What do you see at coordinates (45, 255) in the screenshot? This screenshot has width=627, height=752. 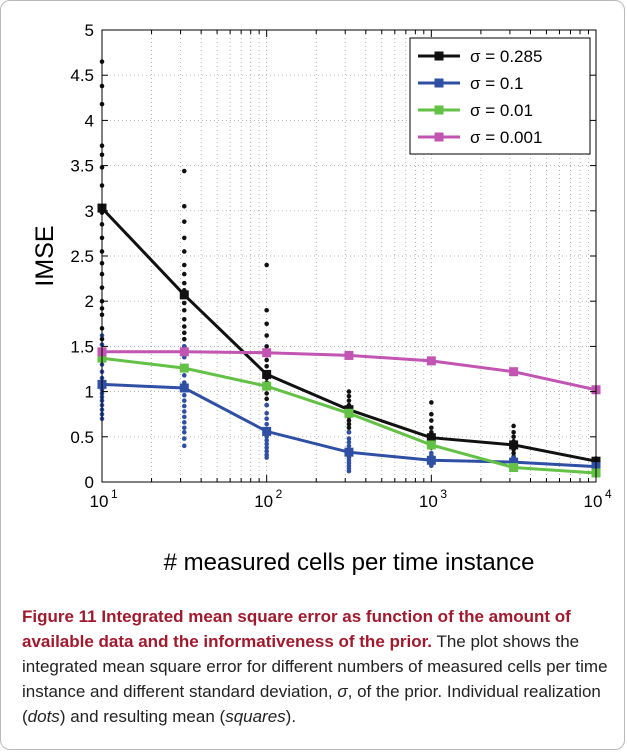 I see `y-axis-label: IMSE` at bounding box center [45, 255].